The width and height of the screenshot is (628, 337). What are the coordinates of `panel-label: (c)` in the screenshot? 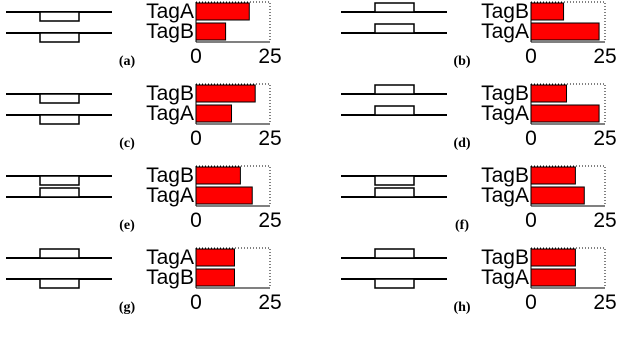 It's located at (127, 143).